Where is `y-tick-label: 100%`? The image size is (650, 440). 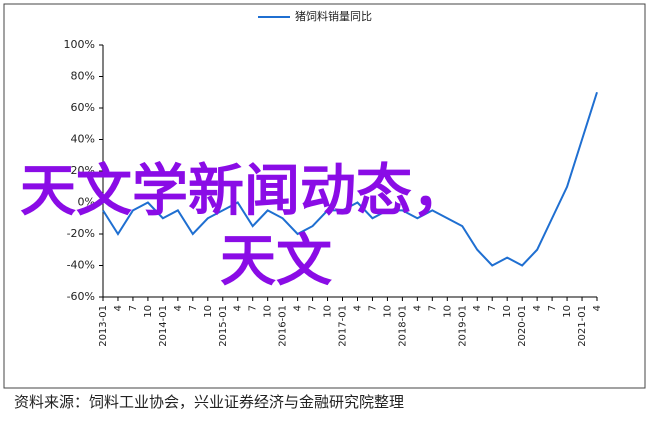
y-tick-label: 100% is located at coordinates (79, 44).